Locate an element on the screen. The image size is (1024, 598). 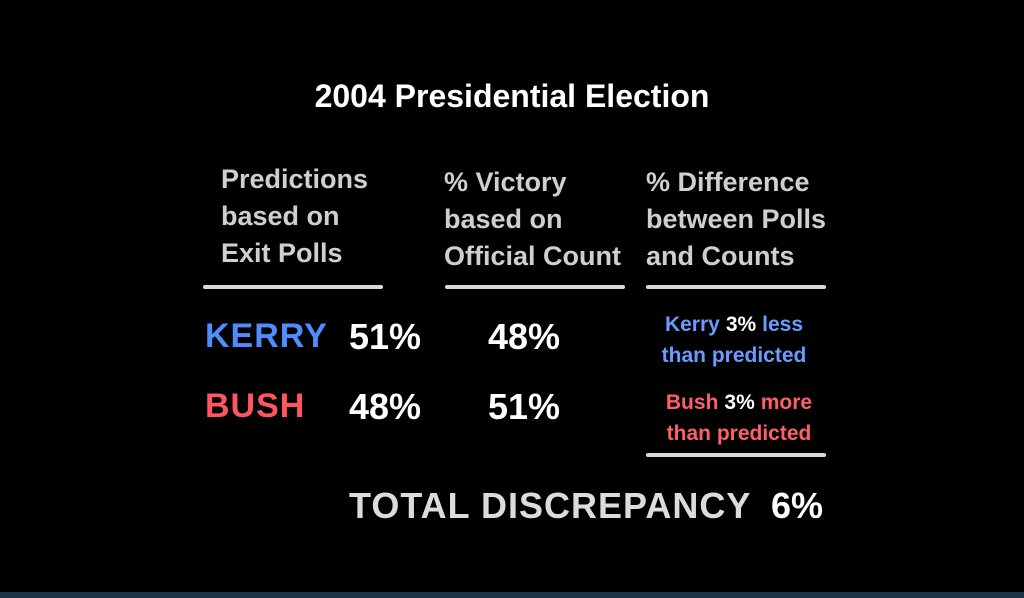
kerry-diff-name: Kerry is located at coordinates (692, 324).